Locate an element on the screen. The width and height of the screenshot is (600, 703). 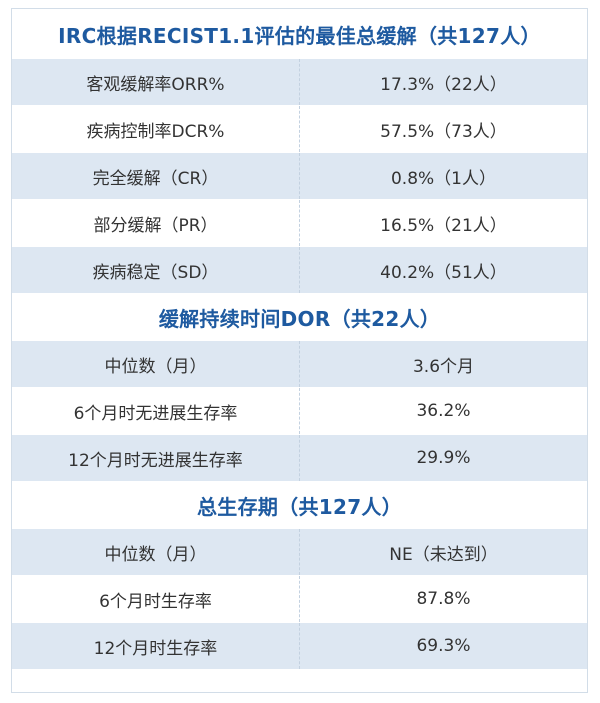
table-row: 6个月时无进展生存率 36.2% is located at coordinates (299, 411).